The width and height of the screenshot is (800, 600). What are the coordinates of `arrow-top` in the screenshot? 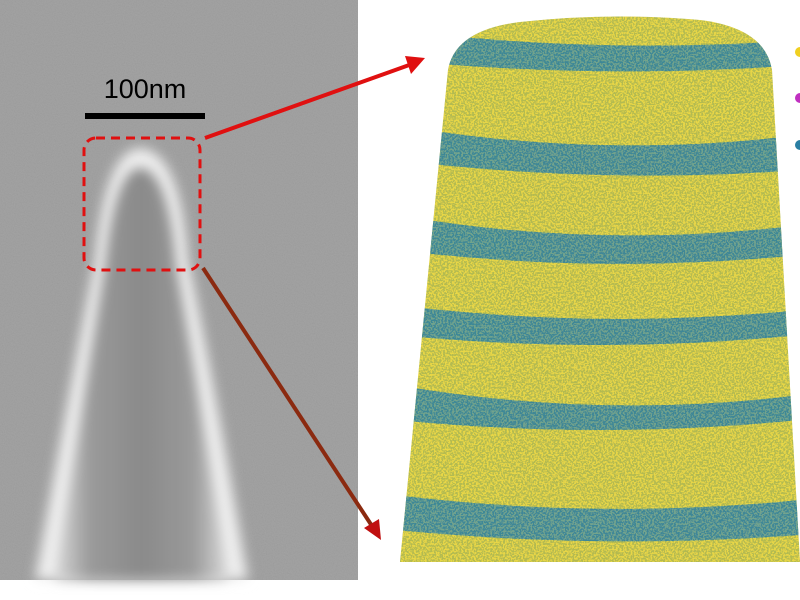 It's located at (308, 101).